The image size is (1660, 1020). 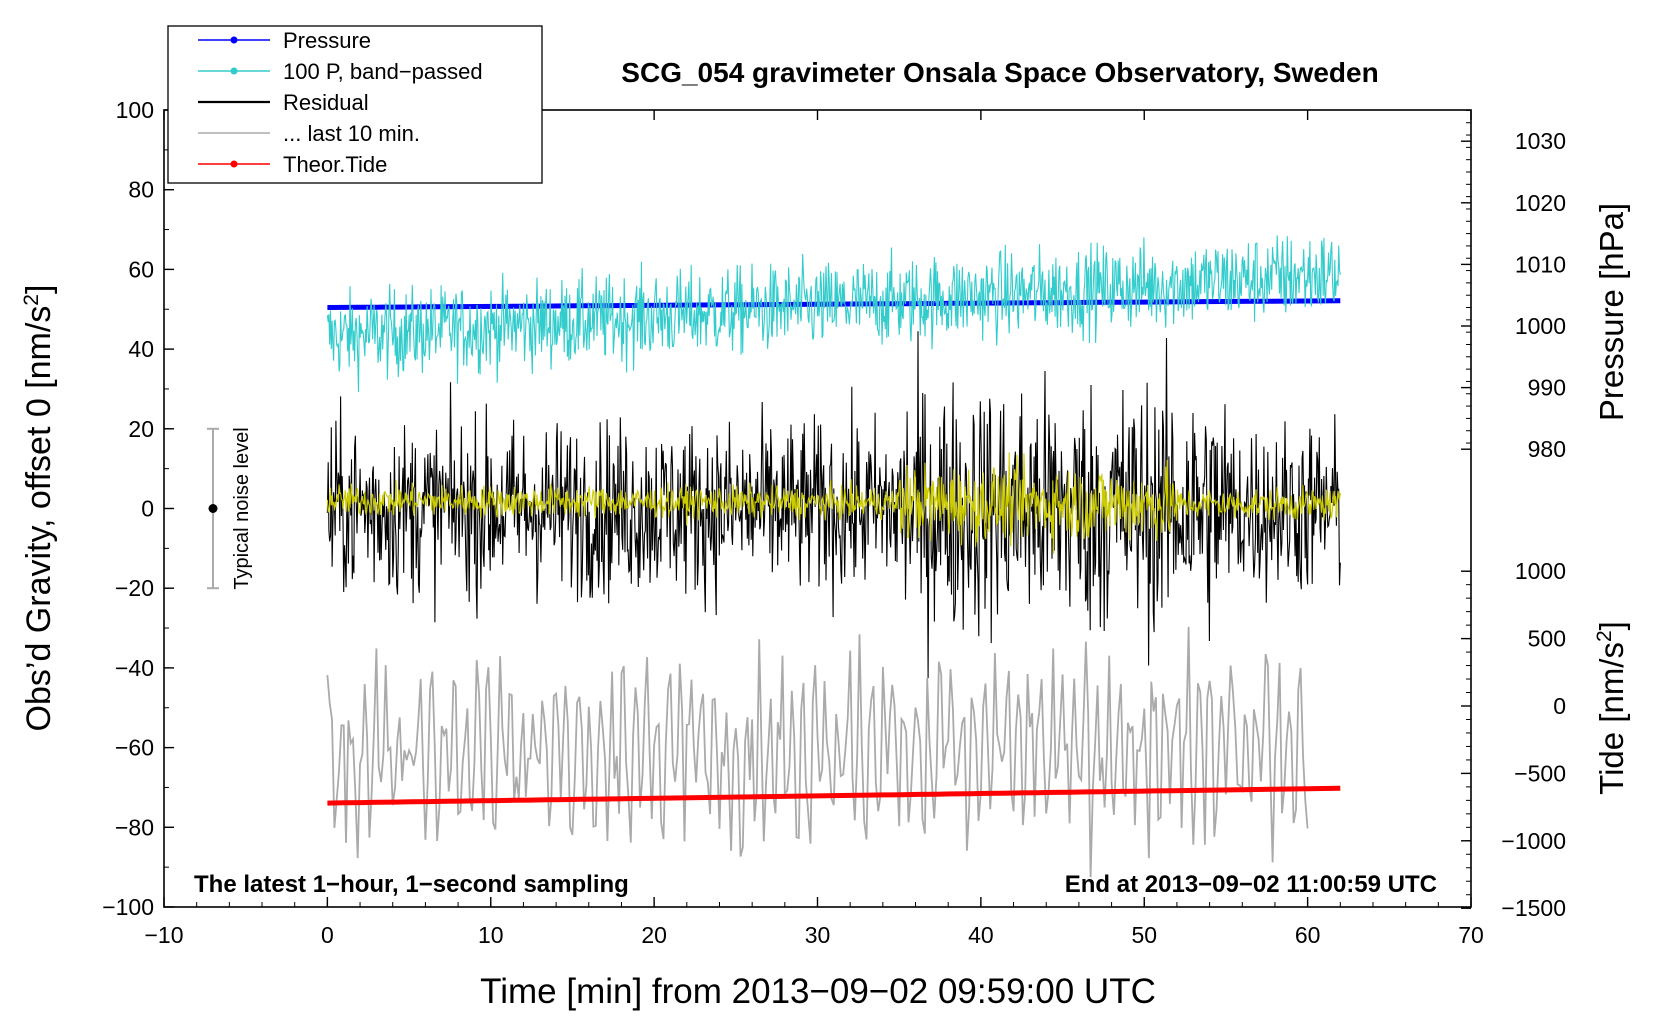 What do you see at coordinates (1540, 264) in the screenshot?
I see `pressure-tick-label: 1010` at bounding box center [1540, 264].